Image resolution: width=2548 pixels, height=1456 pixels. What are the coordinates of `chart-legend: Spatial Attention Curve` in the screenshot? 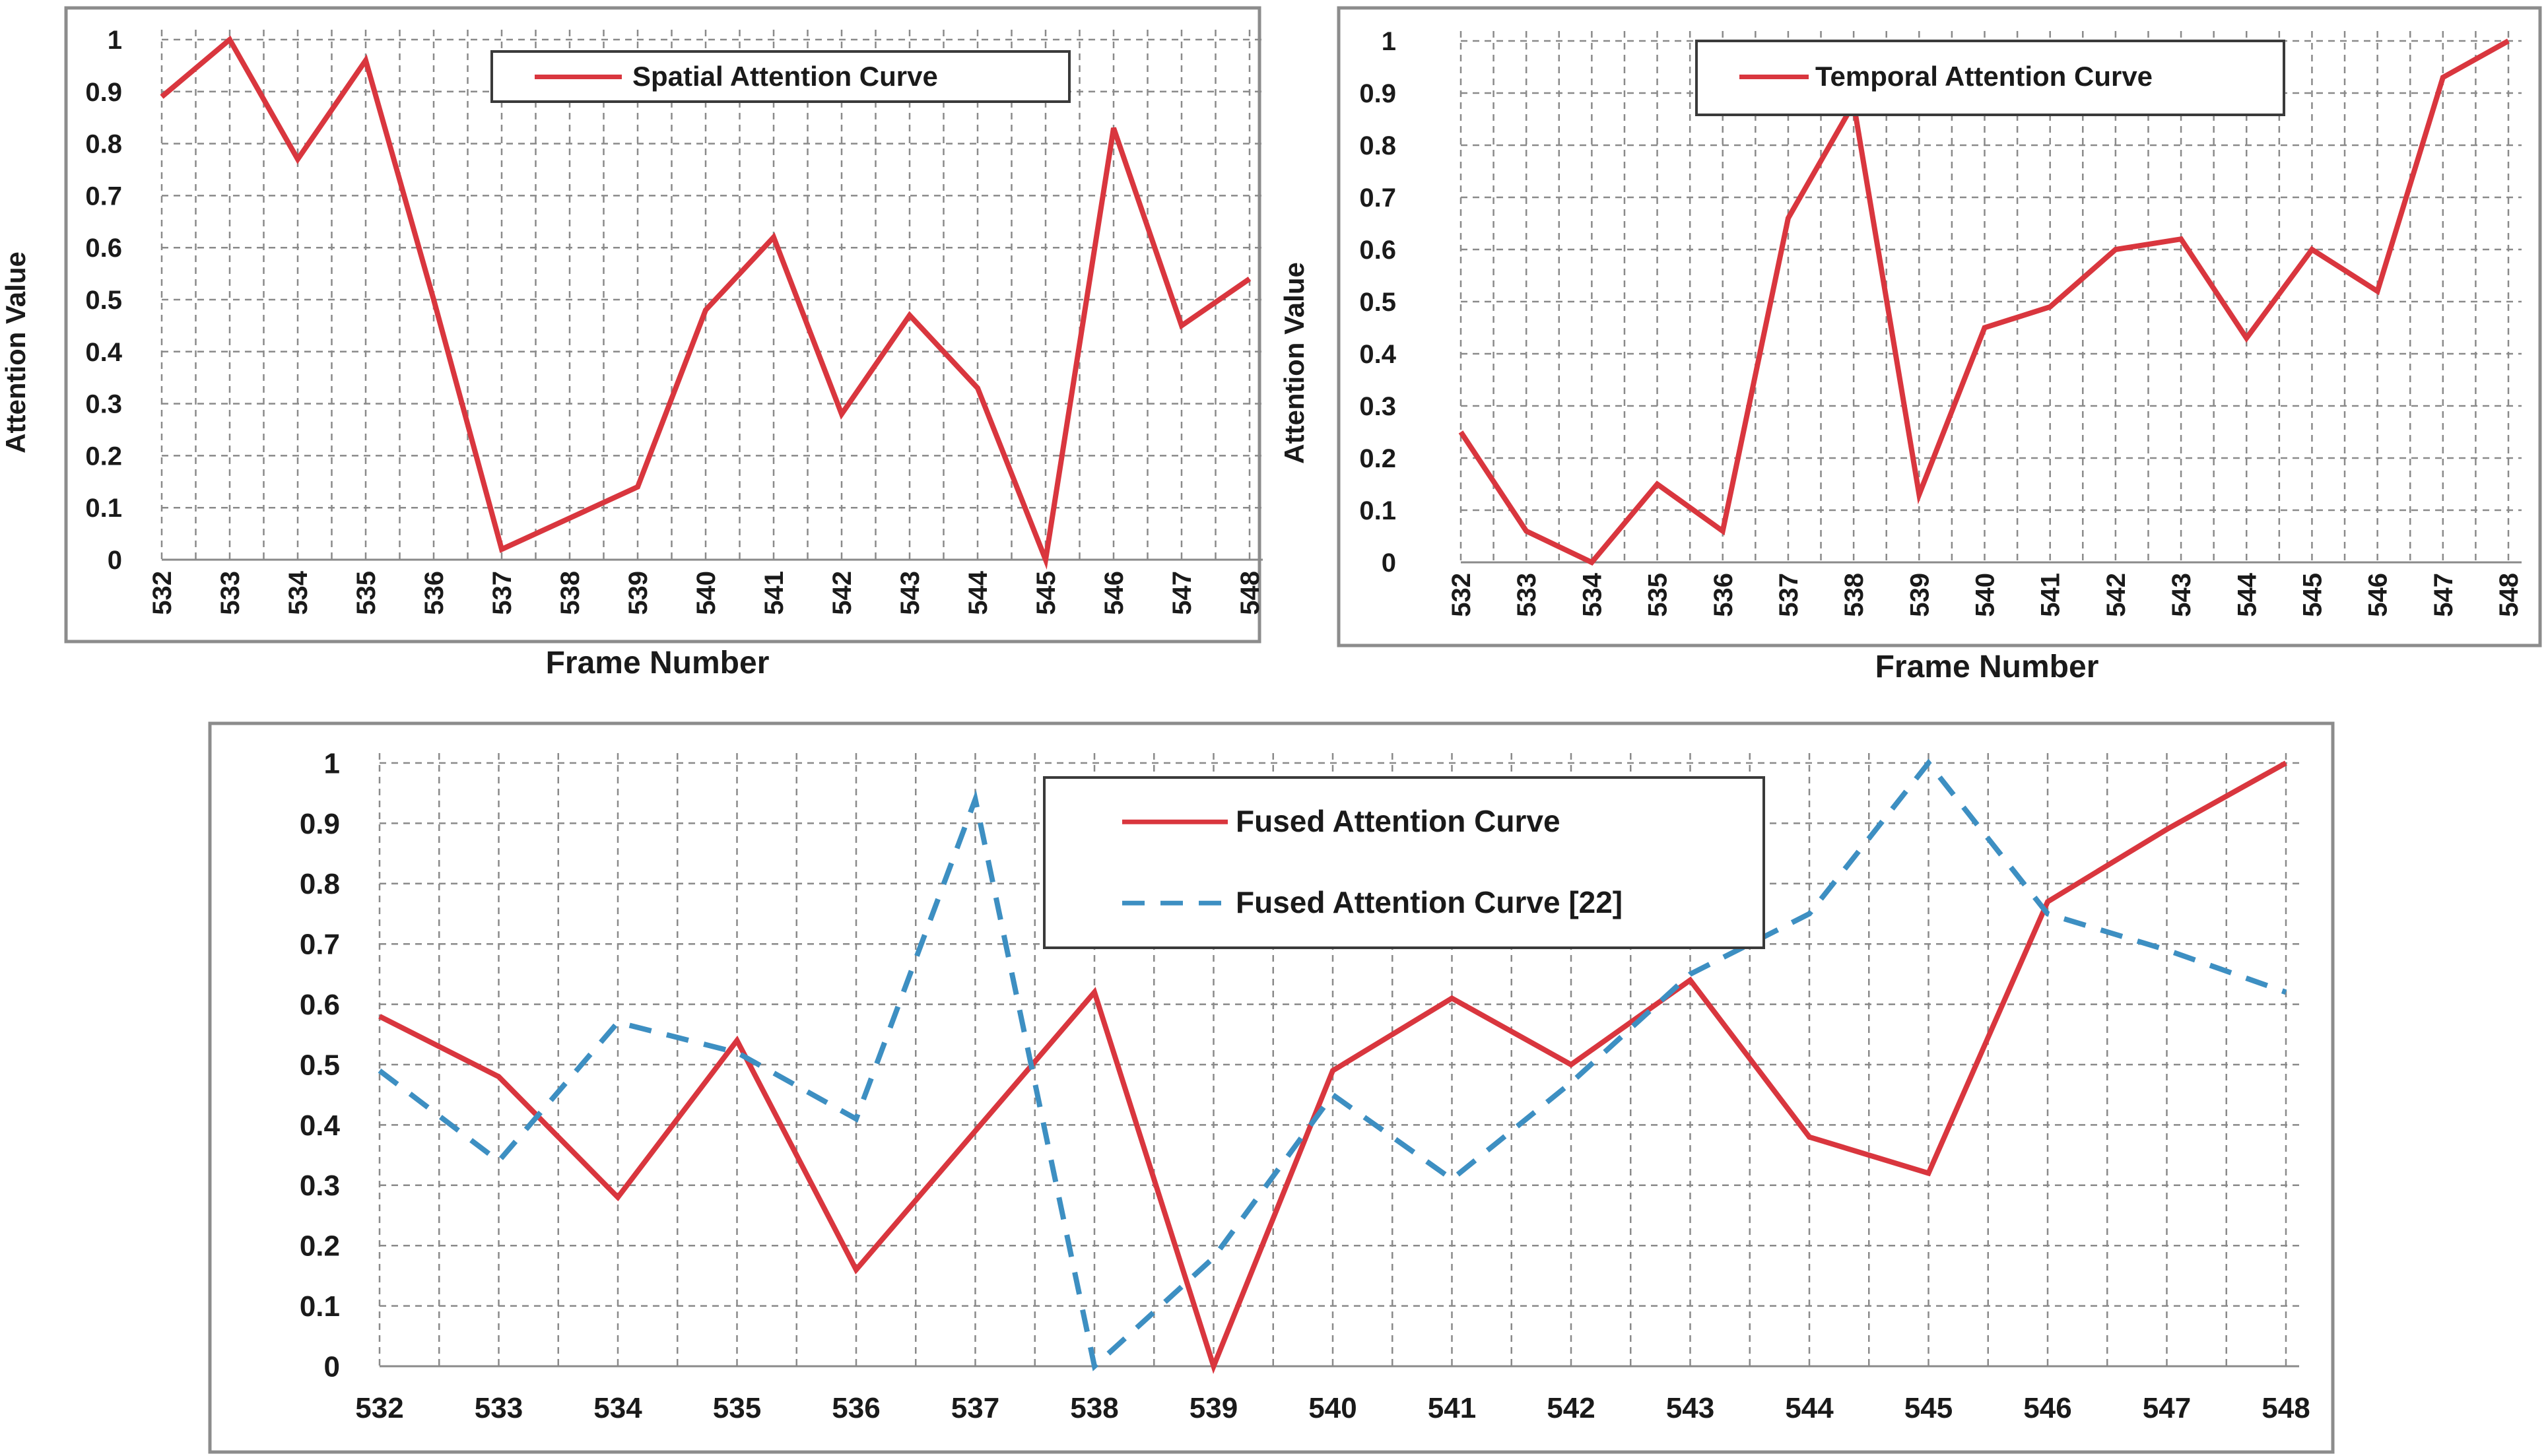 It's located at (780, 76).